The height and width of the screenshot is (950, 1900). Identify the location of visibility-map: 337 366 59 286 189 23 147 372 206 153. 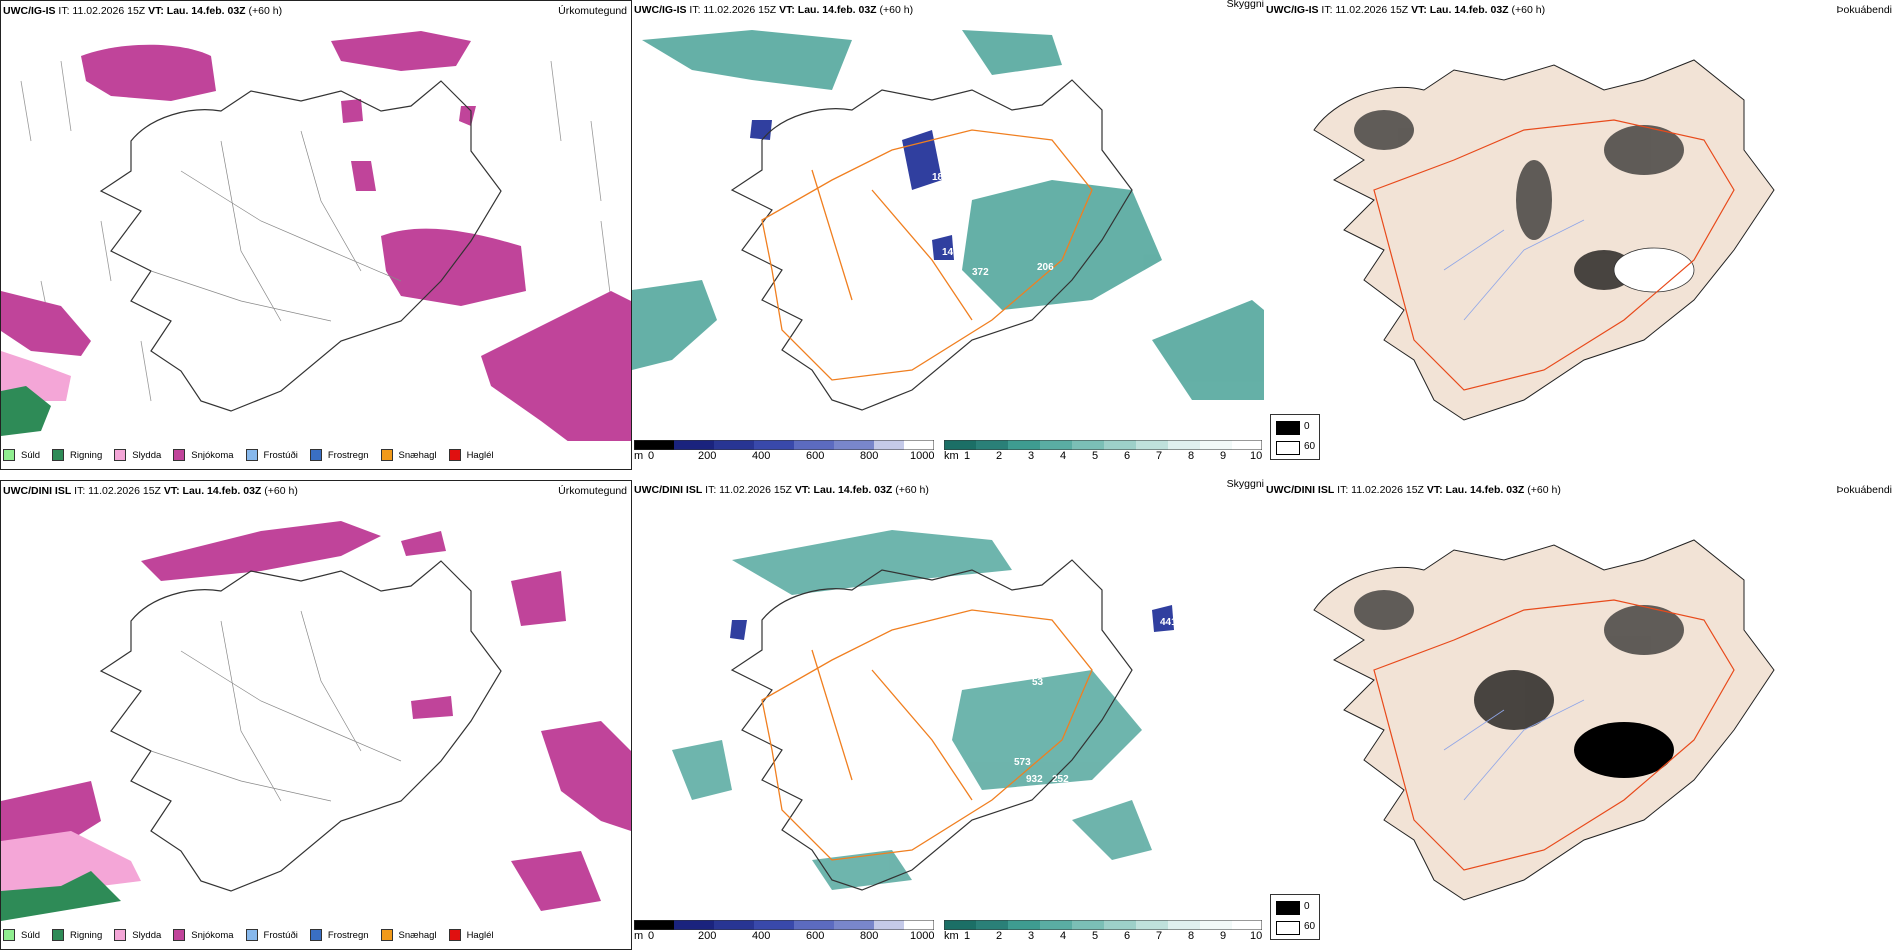
(948, 220).